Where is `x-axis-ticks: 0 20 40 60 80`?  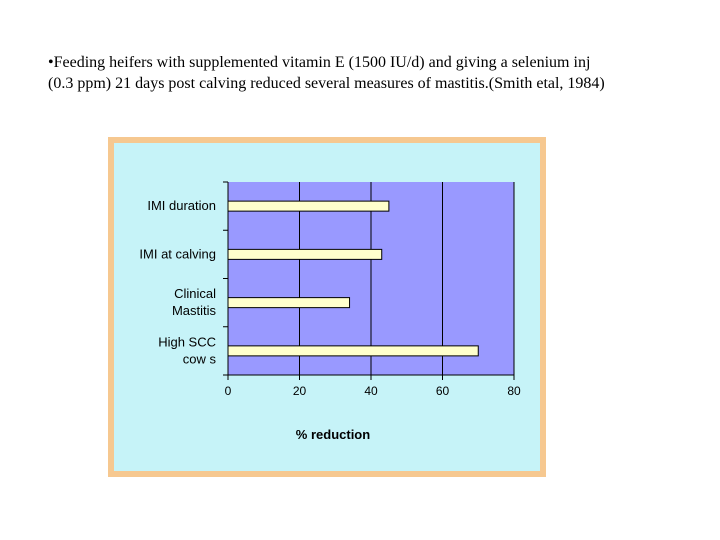 x-axis-ticks: 0 20 40 60 80 is located at coordinates (373, 386).